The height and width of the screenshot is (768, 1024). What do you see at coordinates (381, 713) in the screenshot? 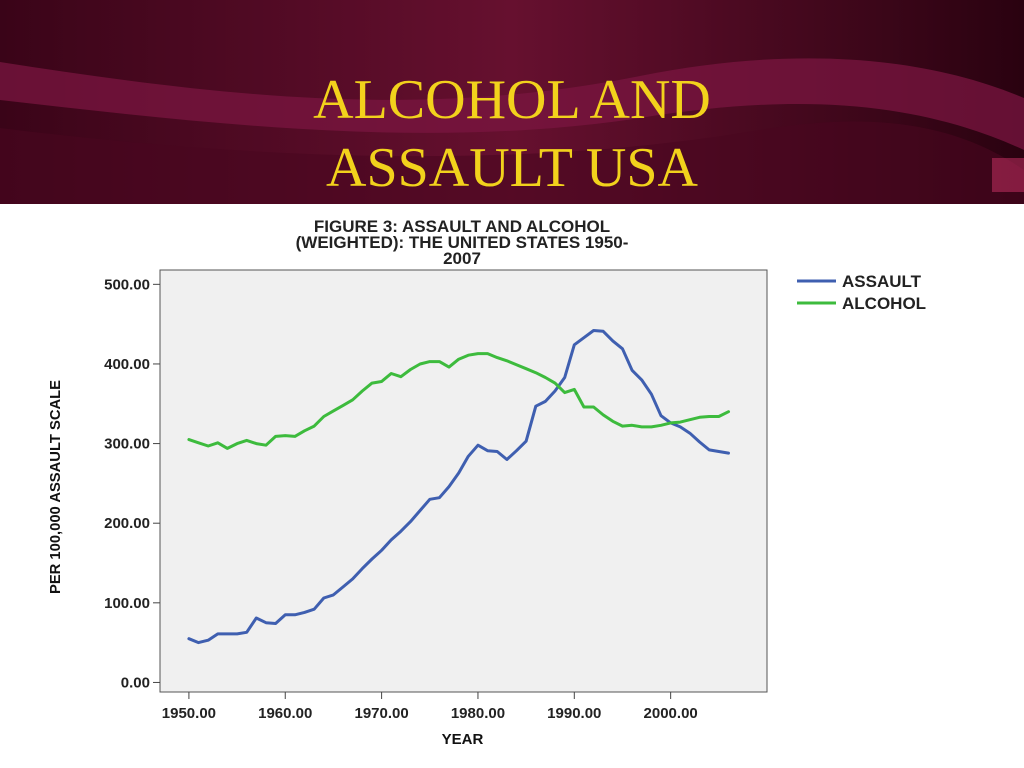
I see `x-tick-label: 1970.00` at bounding box center [381, 713].